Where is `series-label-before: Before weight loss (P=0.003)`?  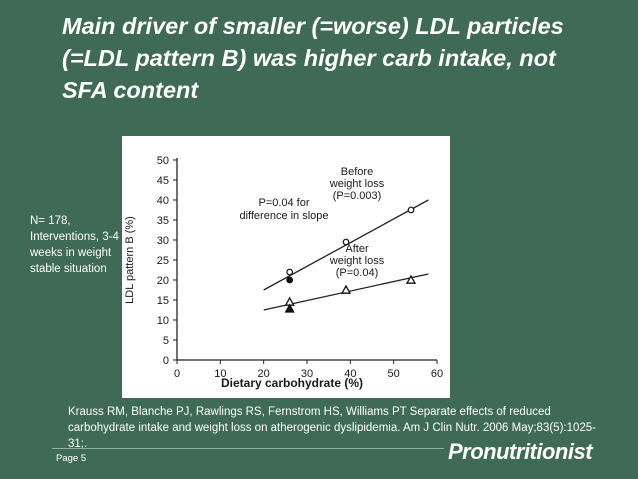
series-label-before: Before weight loss (P=0.003) is located at coordinates (357, 184).